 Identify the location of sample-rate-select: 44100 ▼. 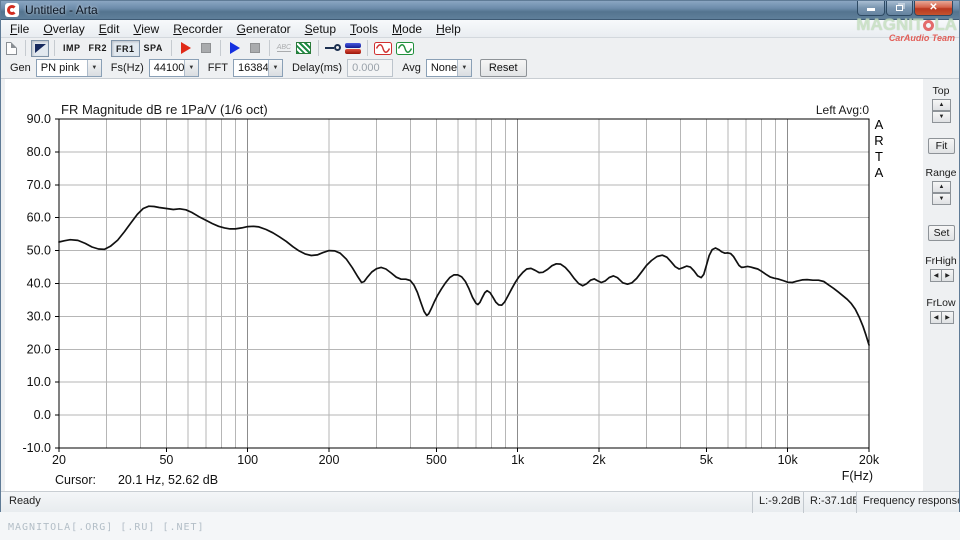
(173, 68).